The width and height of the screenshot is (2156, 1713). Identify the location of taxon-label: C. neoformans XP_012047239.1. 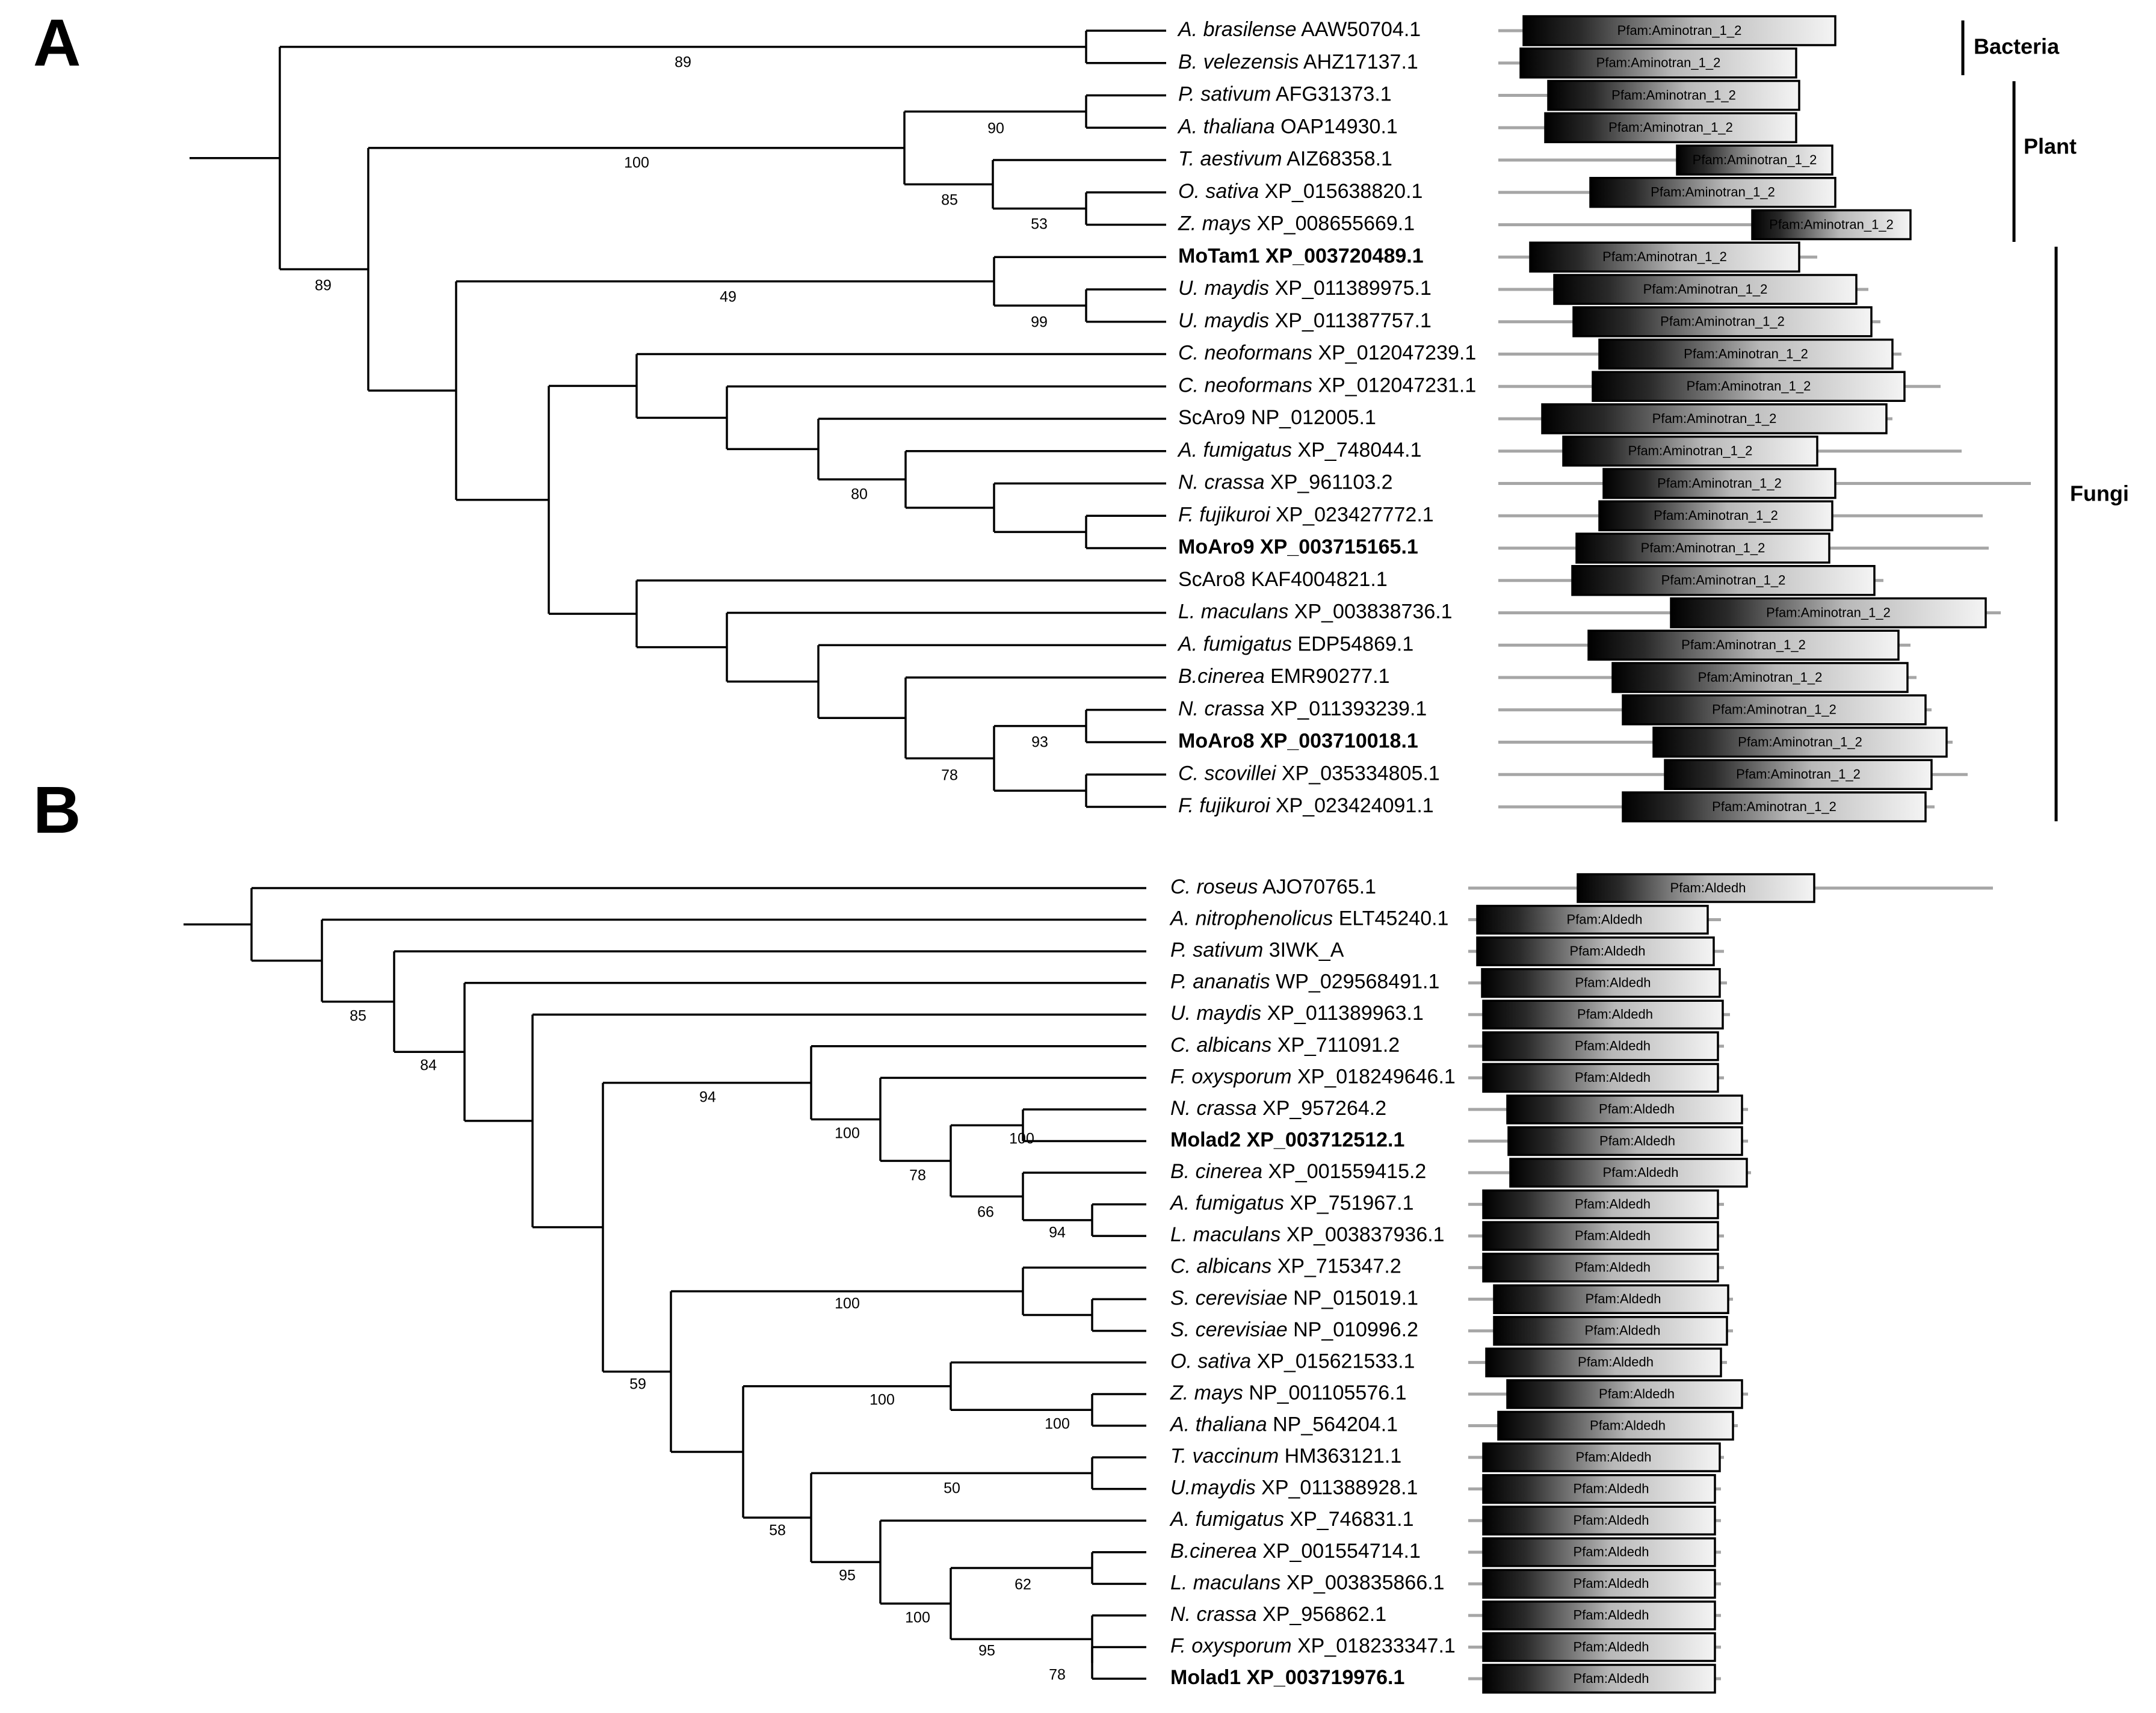
(1327, 352).